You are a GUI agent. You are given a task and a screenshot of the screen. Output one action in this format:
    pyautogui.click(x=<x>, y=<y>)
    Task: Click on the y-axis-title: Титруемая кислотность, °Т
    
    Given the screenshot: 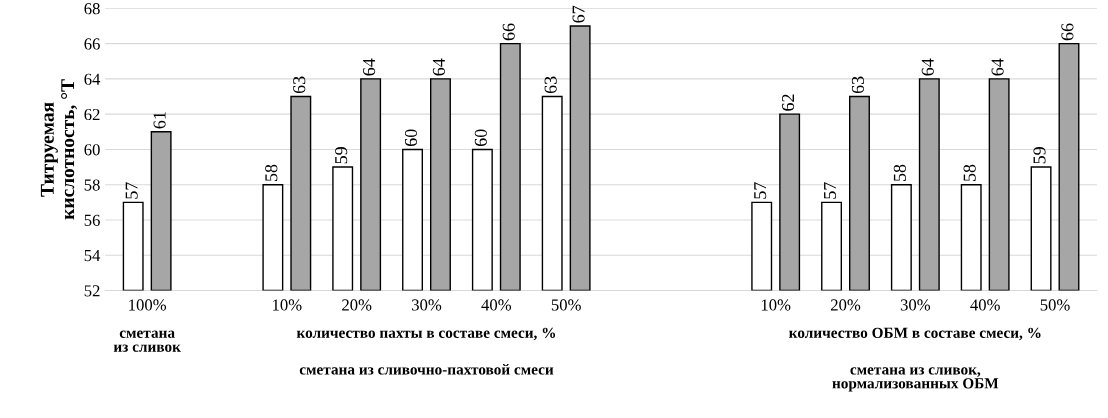 What is the action you would take?
    pyautogui.click(x=59, y=149)
    